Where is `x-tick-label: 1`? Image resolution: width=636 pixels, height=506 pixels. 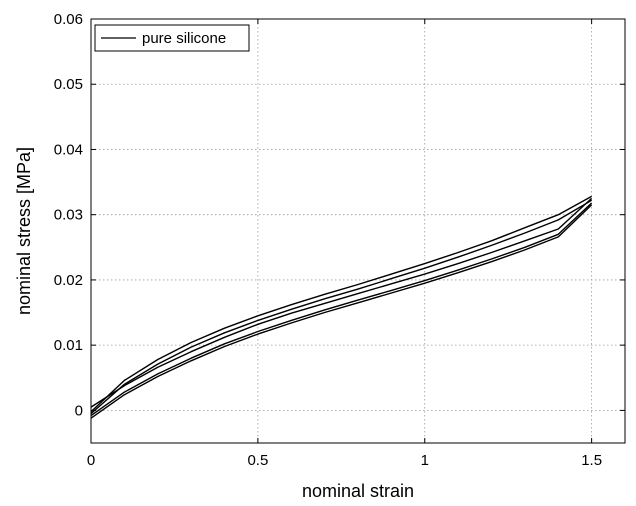
x-tick-label: 1 is located at coordinates (425, 460).